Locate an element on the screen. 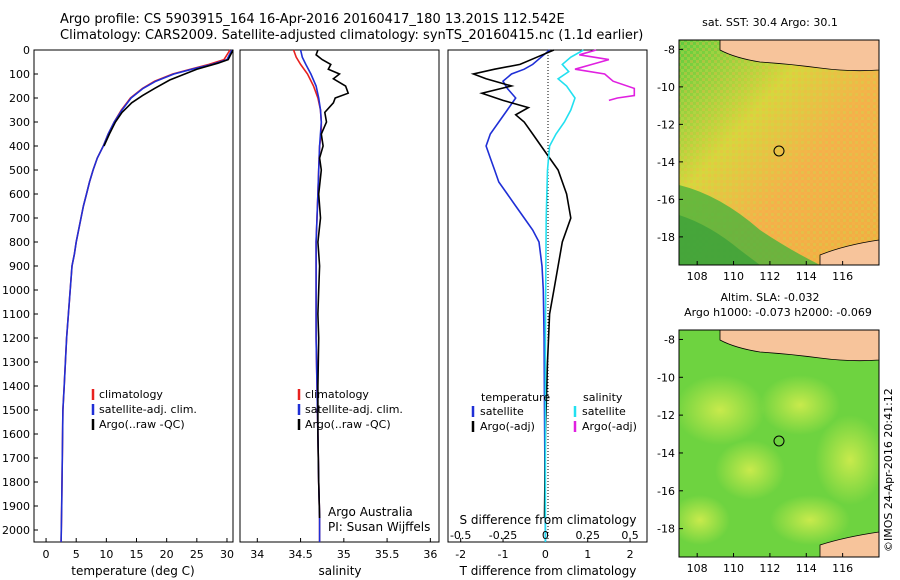  y-tick-label: 1200 is located at coordinates (16, 338).